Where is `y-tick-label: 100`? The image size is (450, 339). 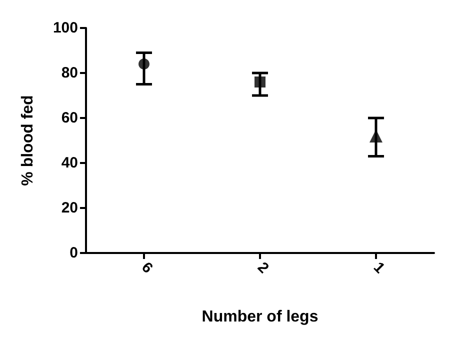 y-tick-label: 100 is located at coordinates (65, 28).